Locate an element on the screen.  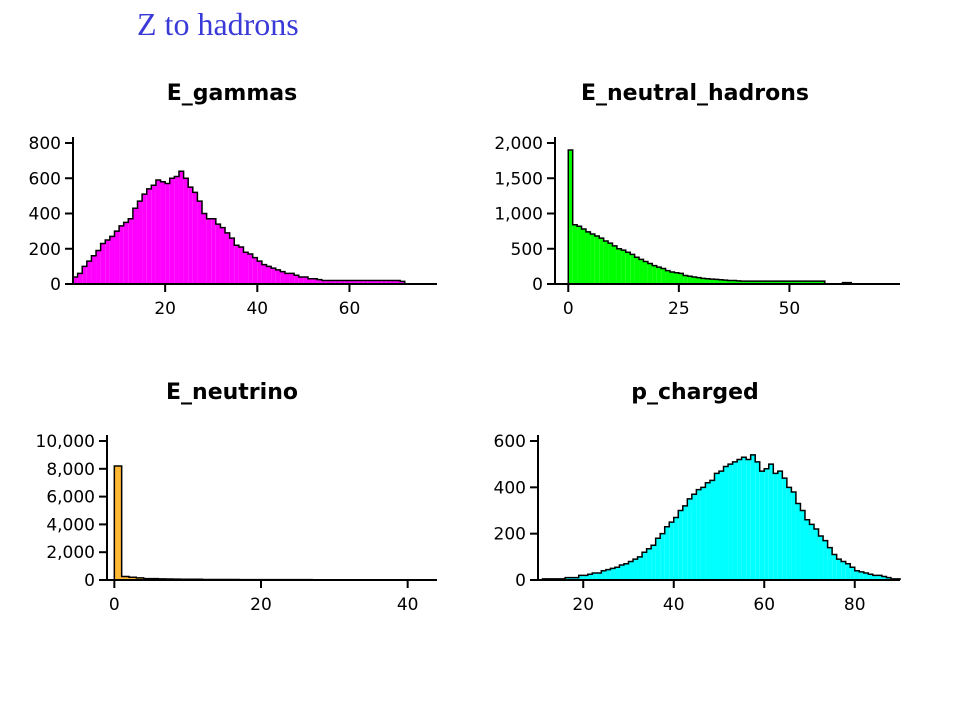
x-tick-label: 60 is located at coordinates (350, 309).